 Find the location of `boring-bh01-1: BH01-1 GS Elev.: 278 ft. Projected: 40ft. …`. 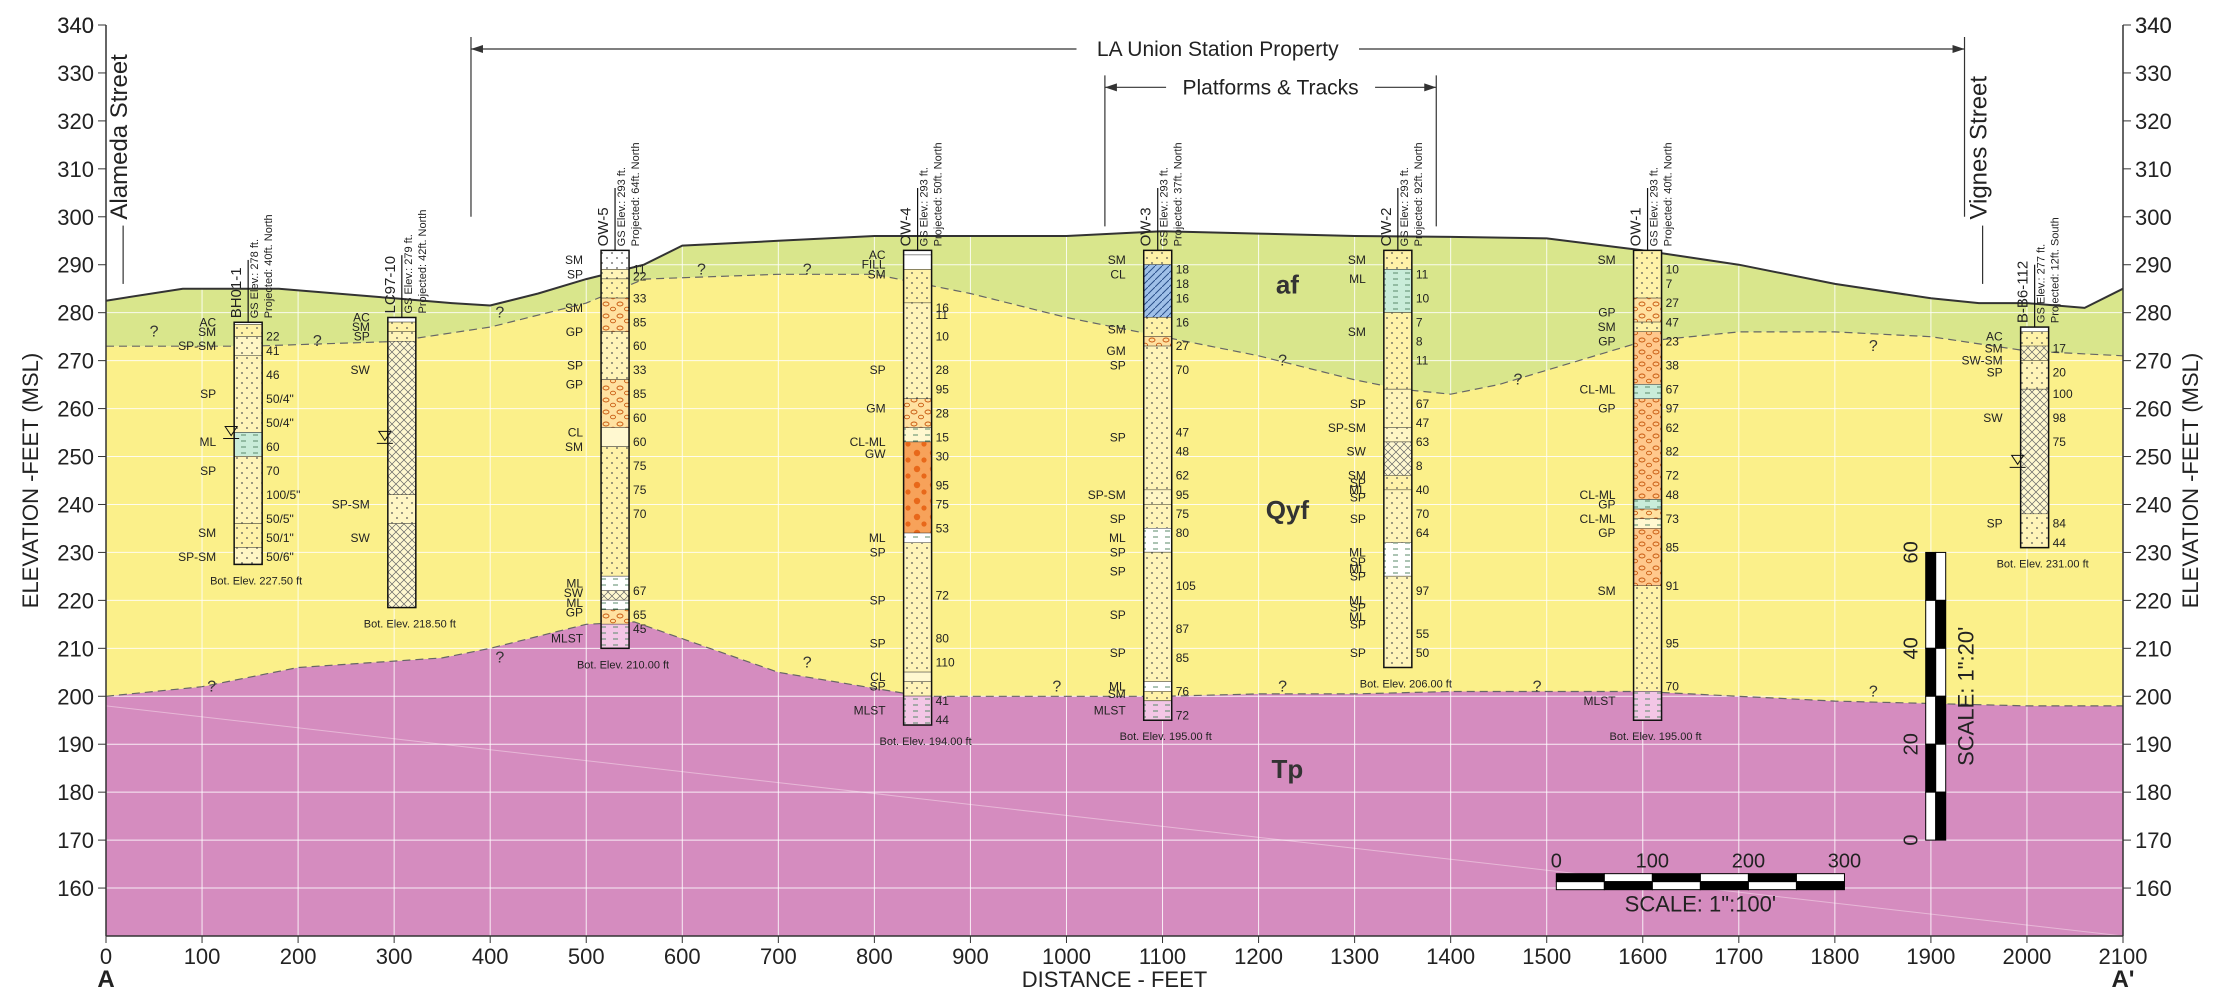

boring-bh01-1: BH01-1 GS Elev.: 278 ft. Projected: 40ft. … is located at coordinates (240, 400).